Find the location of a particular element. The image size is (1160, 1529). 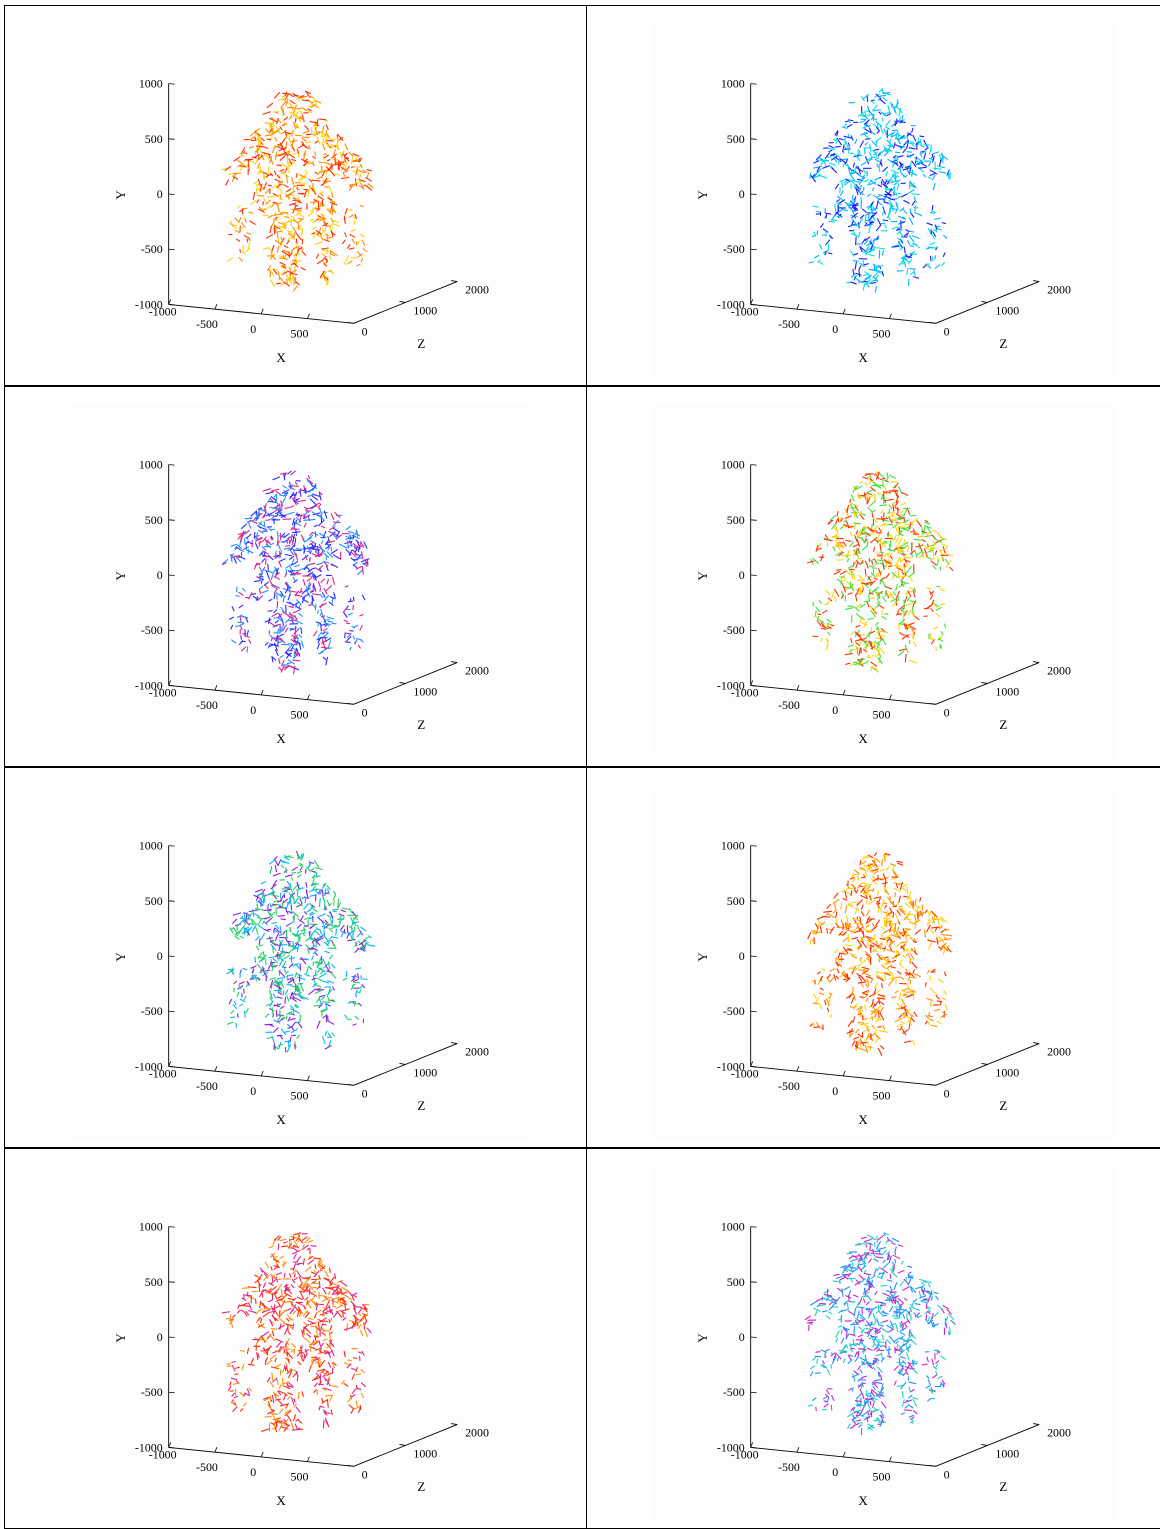

y-tick-label: 1000 is located at coordinates (733, 84).